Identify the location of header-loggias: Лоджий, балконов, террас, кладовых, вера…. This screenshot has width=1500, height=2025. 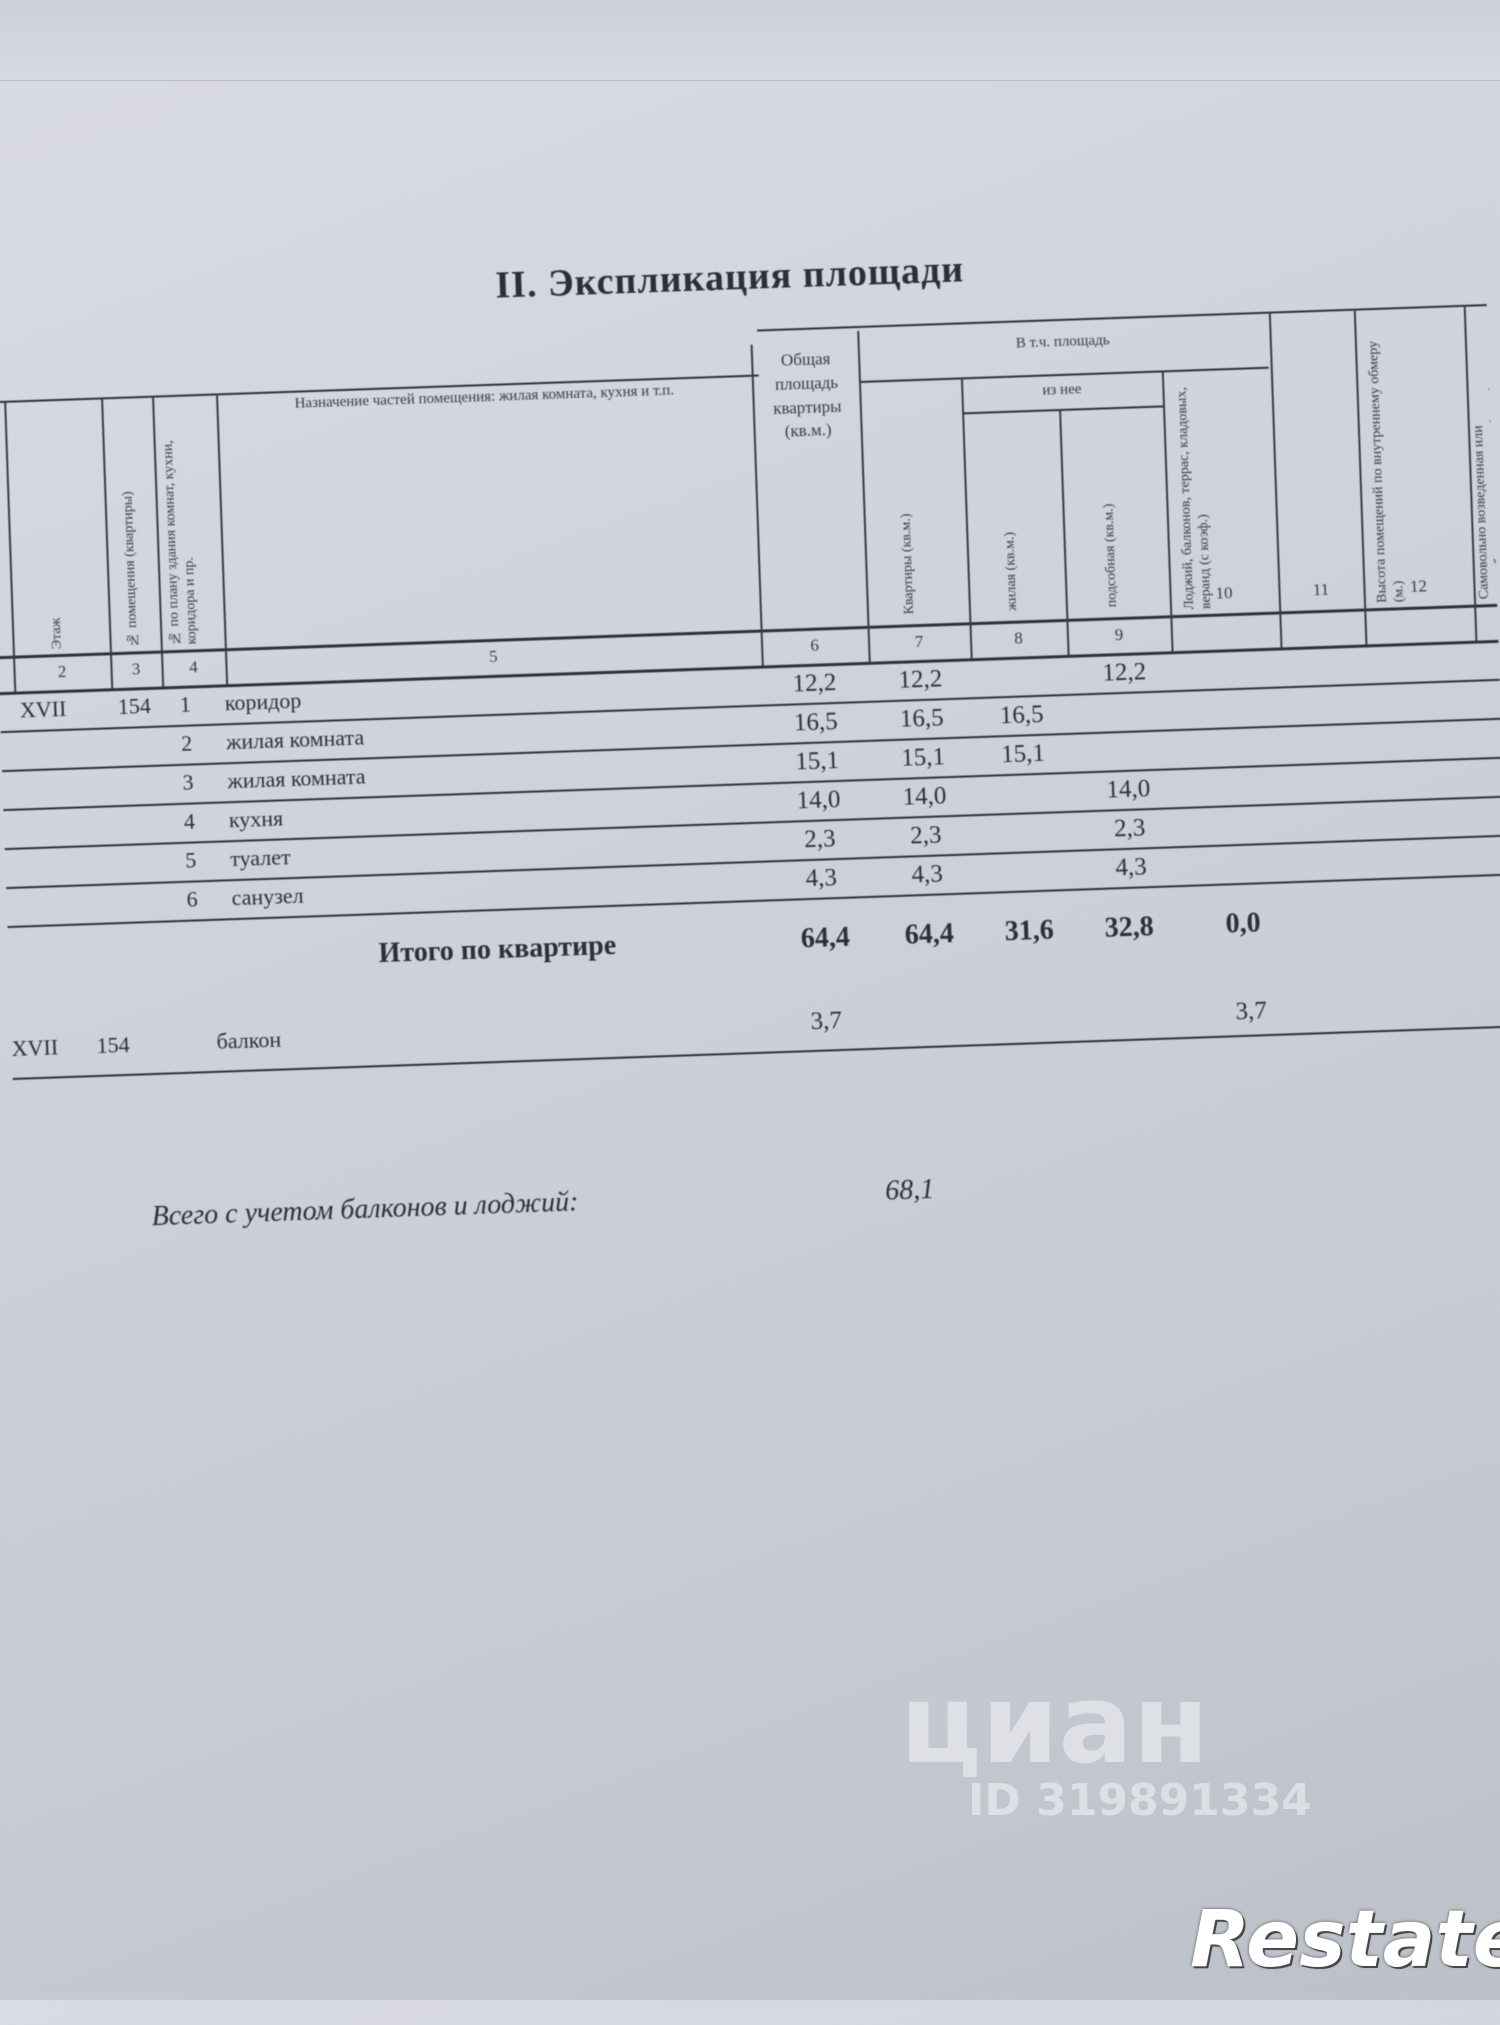
(1194, 498).